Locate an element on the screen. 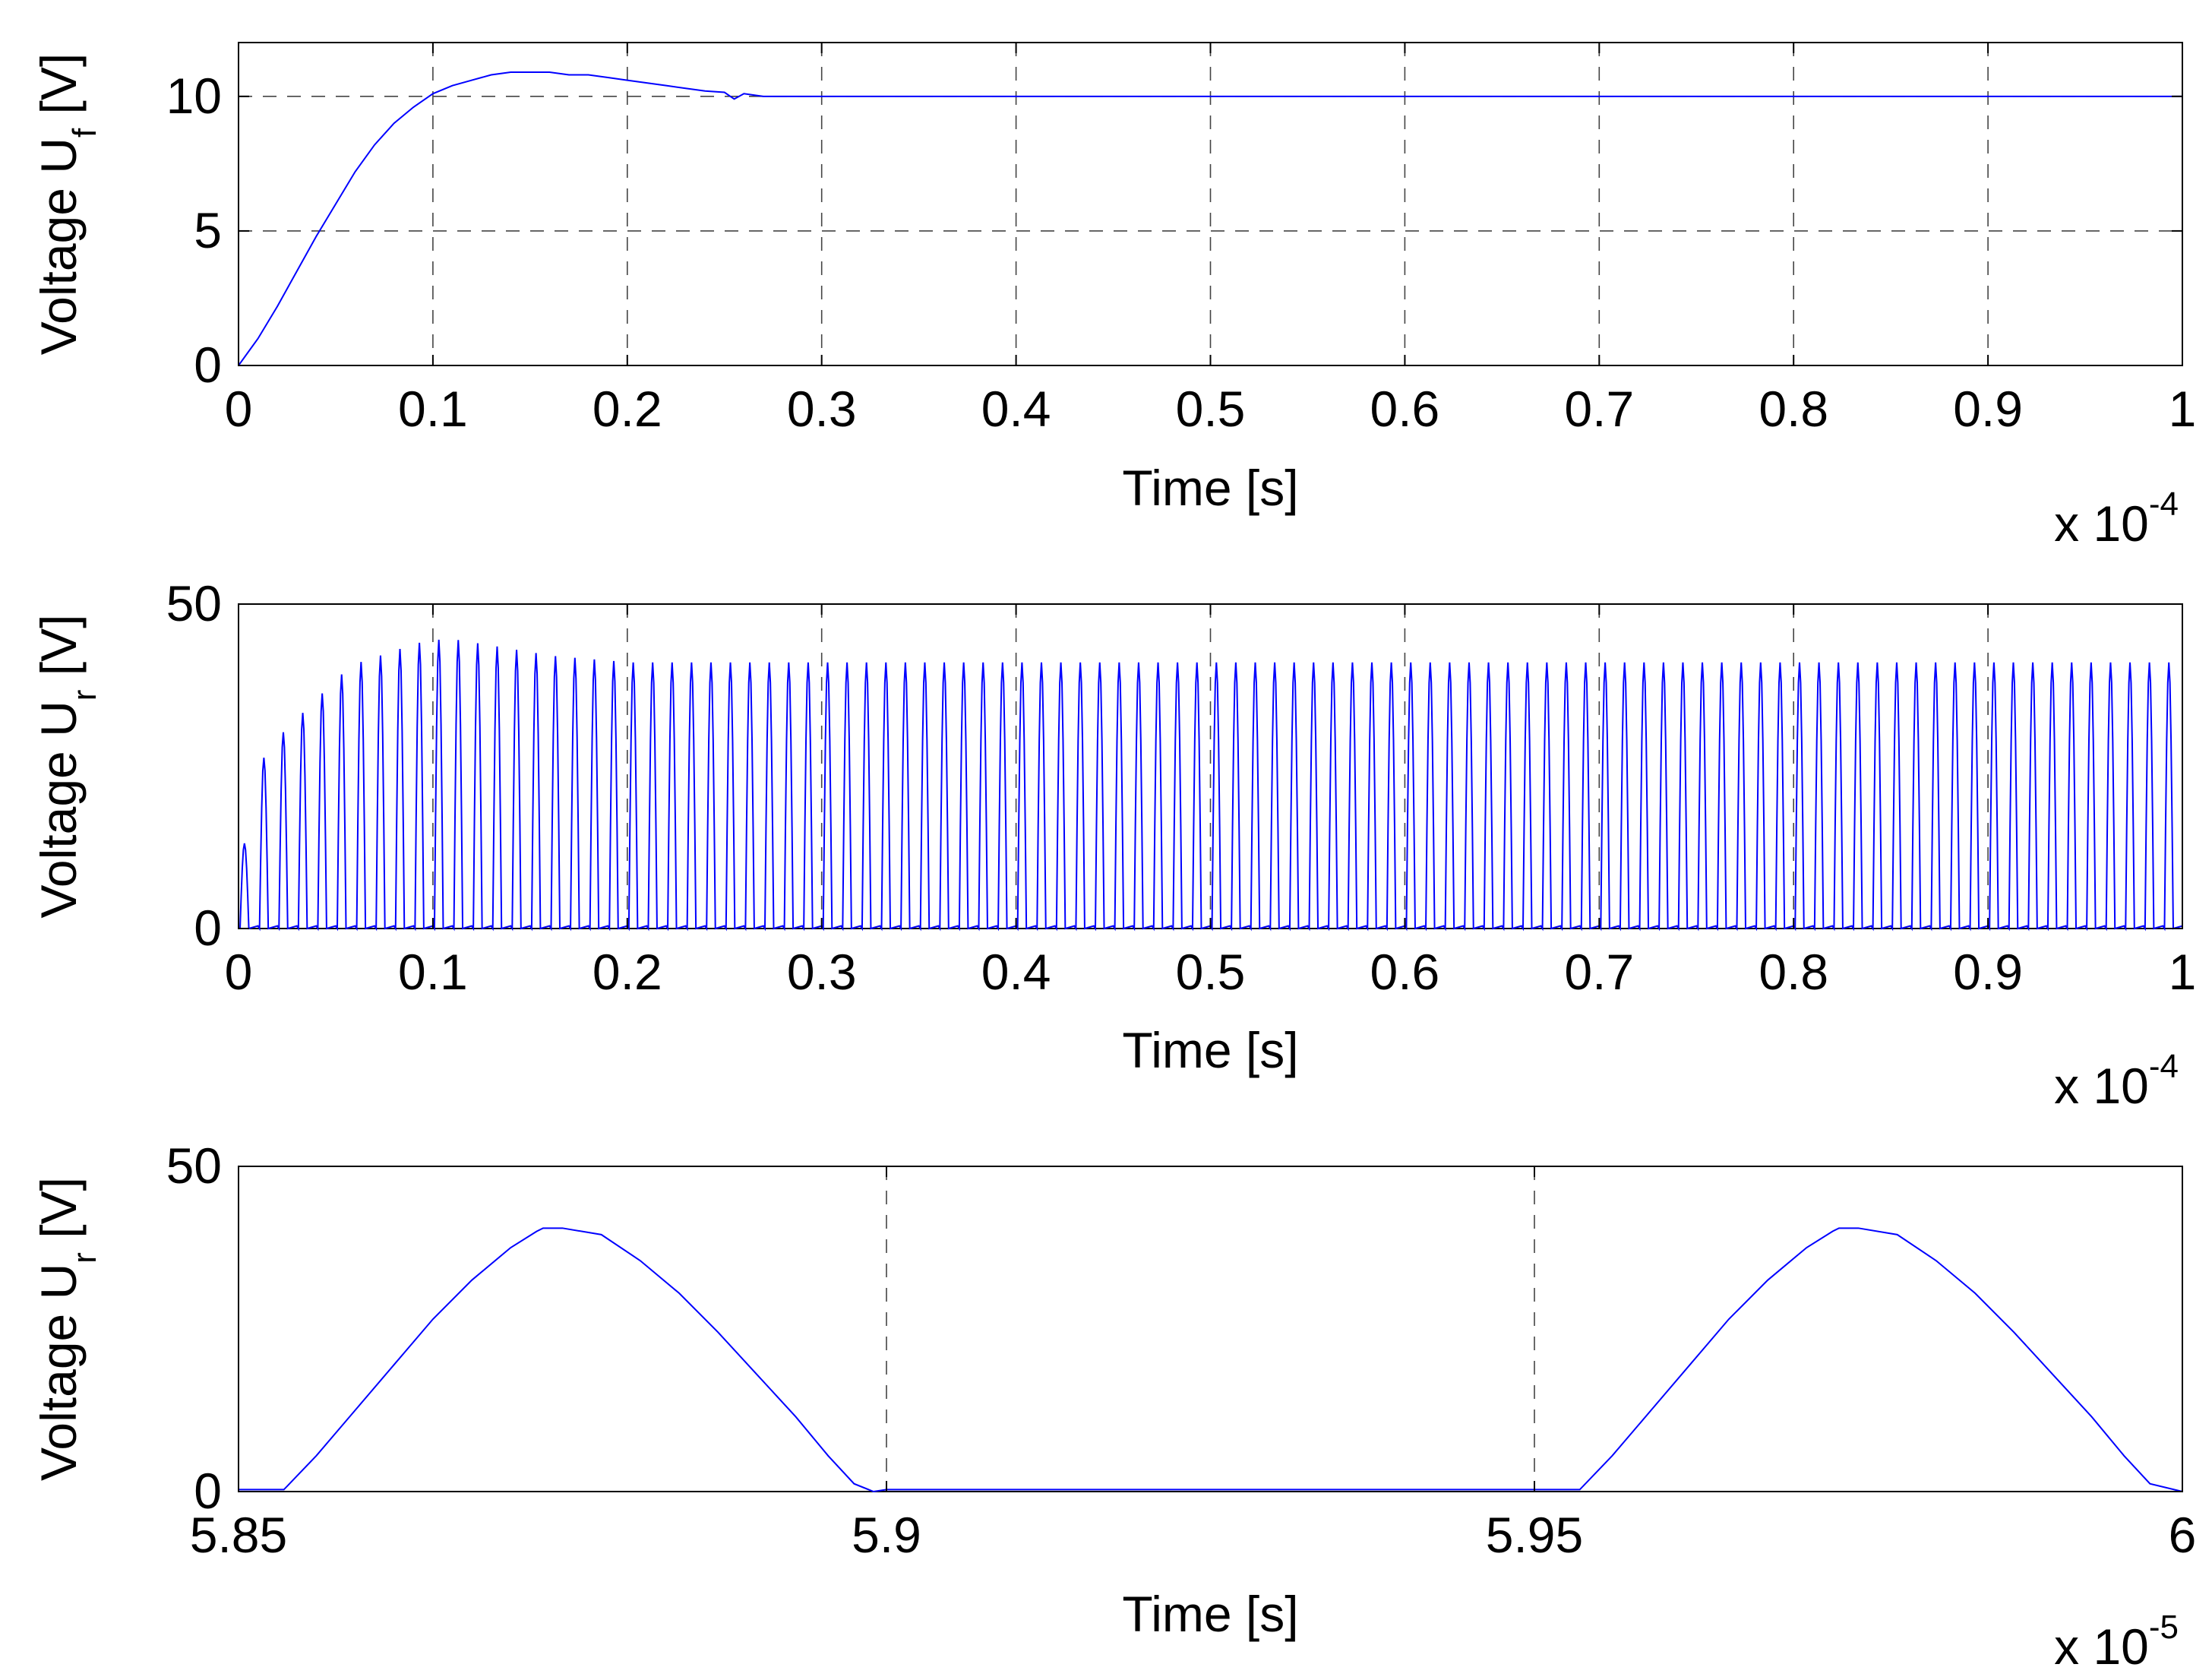 This screenshot has height=1680, width=2212. y-axis-label: Voltage Uf [V] is located at coordinates (66, 204).